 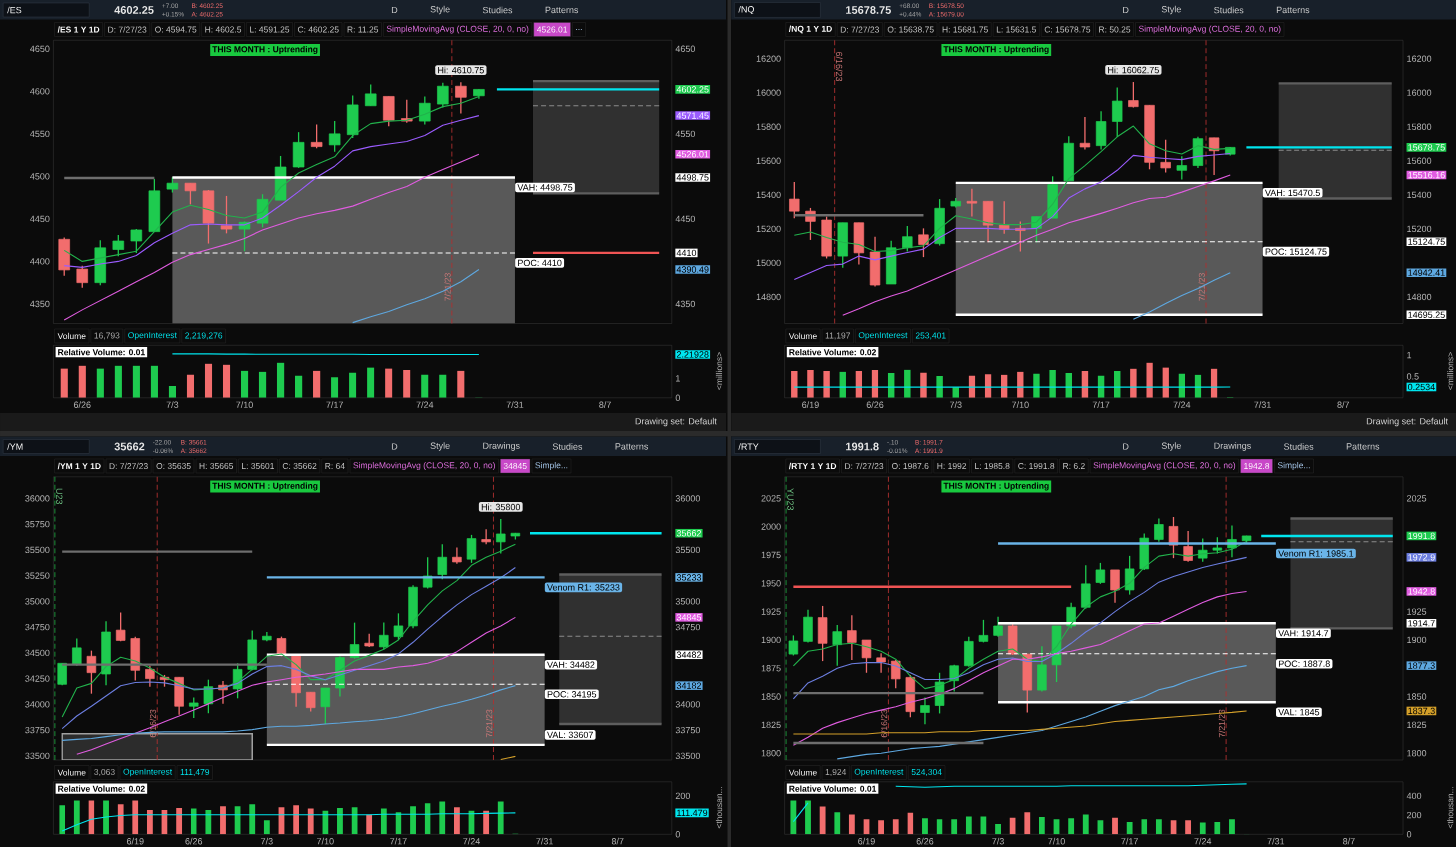 I want to click on text: C: 35662, so click(x=299, y=466).